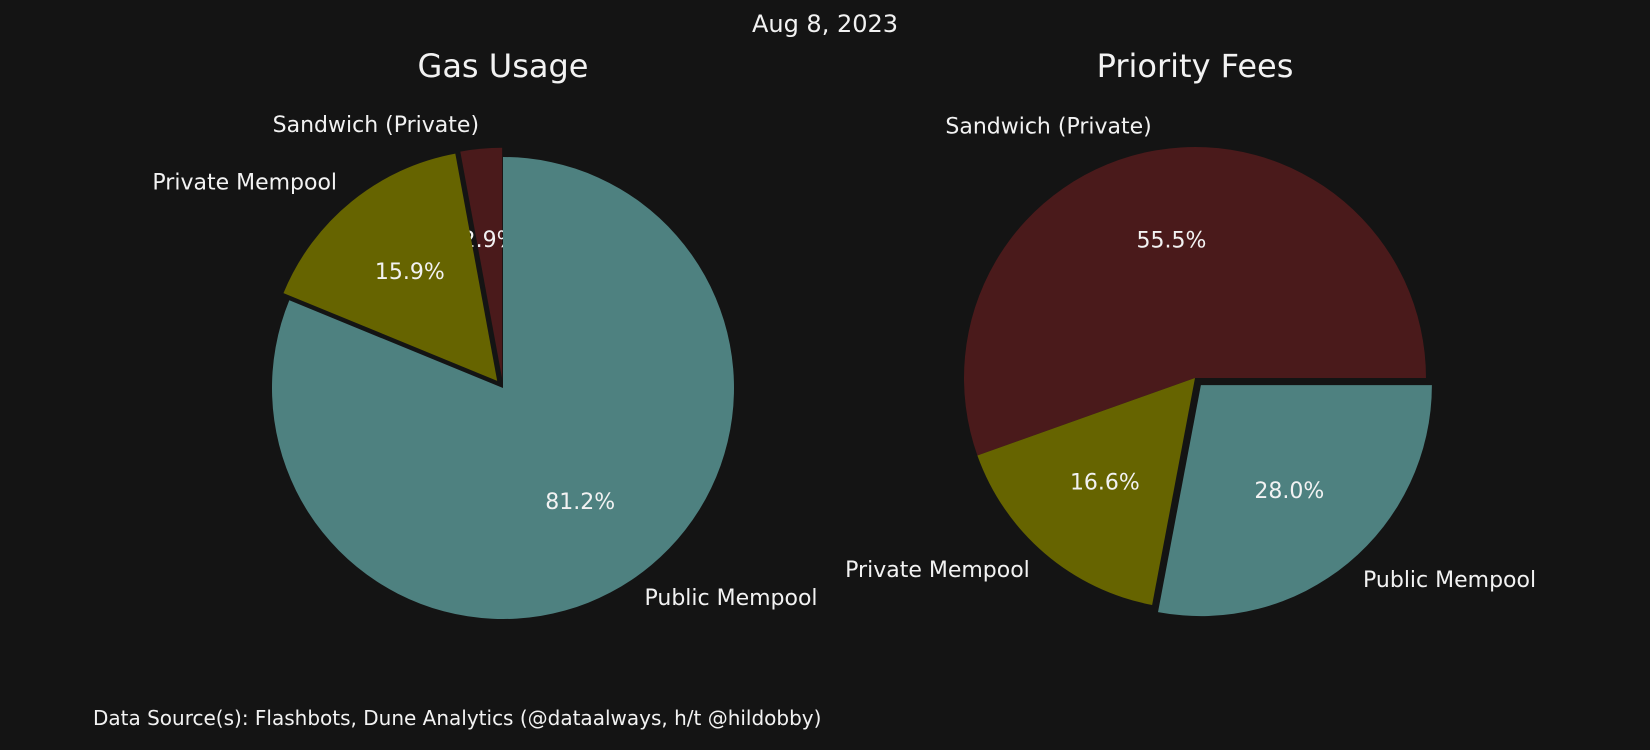 The width and height of the screenshot is (1650, 750). I want to click on chart-title: Gas Usage, so click(503, 66).